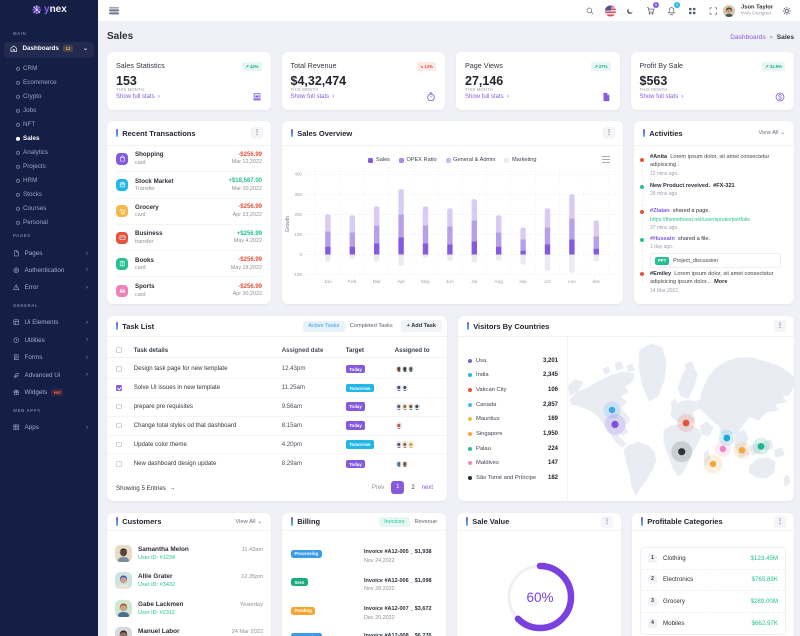 Image resolution: width=800 pixels, height=636 pixels. What do you see at coordinates (572, 282) in the screenshot?
I see `svg-text: nov` at bounding box center [572, 282].